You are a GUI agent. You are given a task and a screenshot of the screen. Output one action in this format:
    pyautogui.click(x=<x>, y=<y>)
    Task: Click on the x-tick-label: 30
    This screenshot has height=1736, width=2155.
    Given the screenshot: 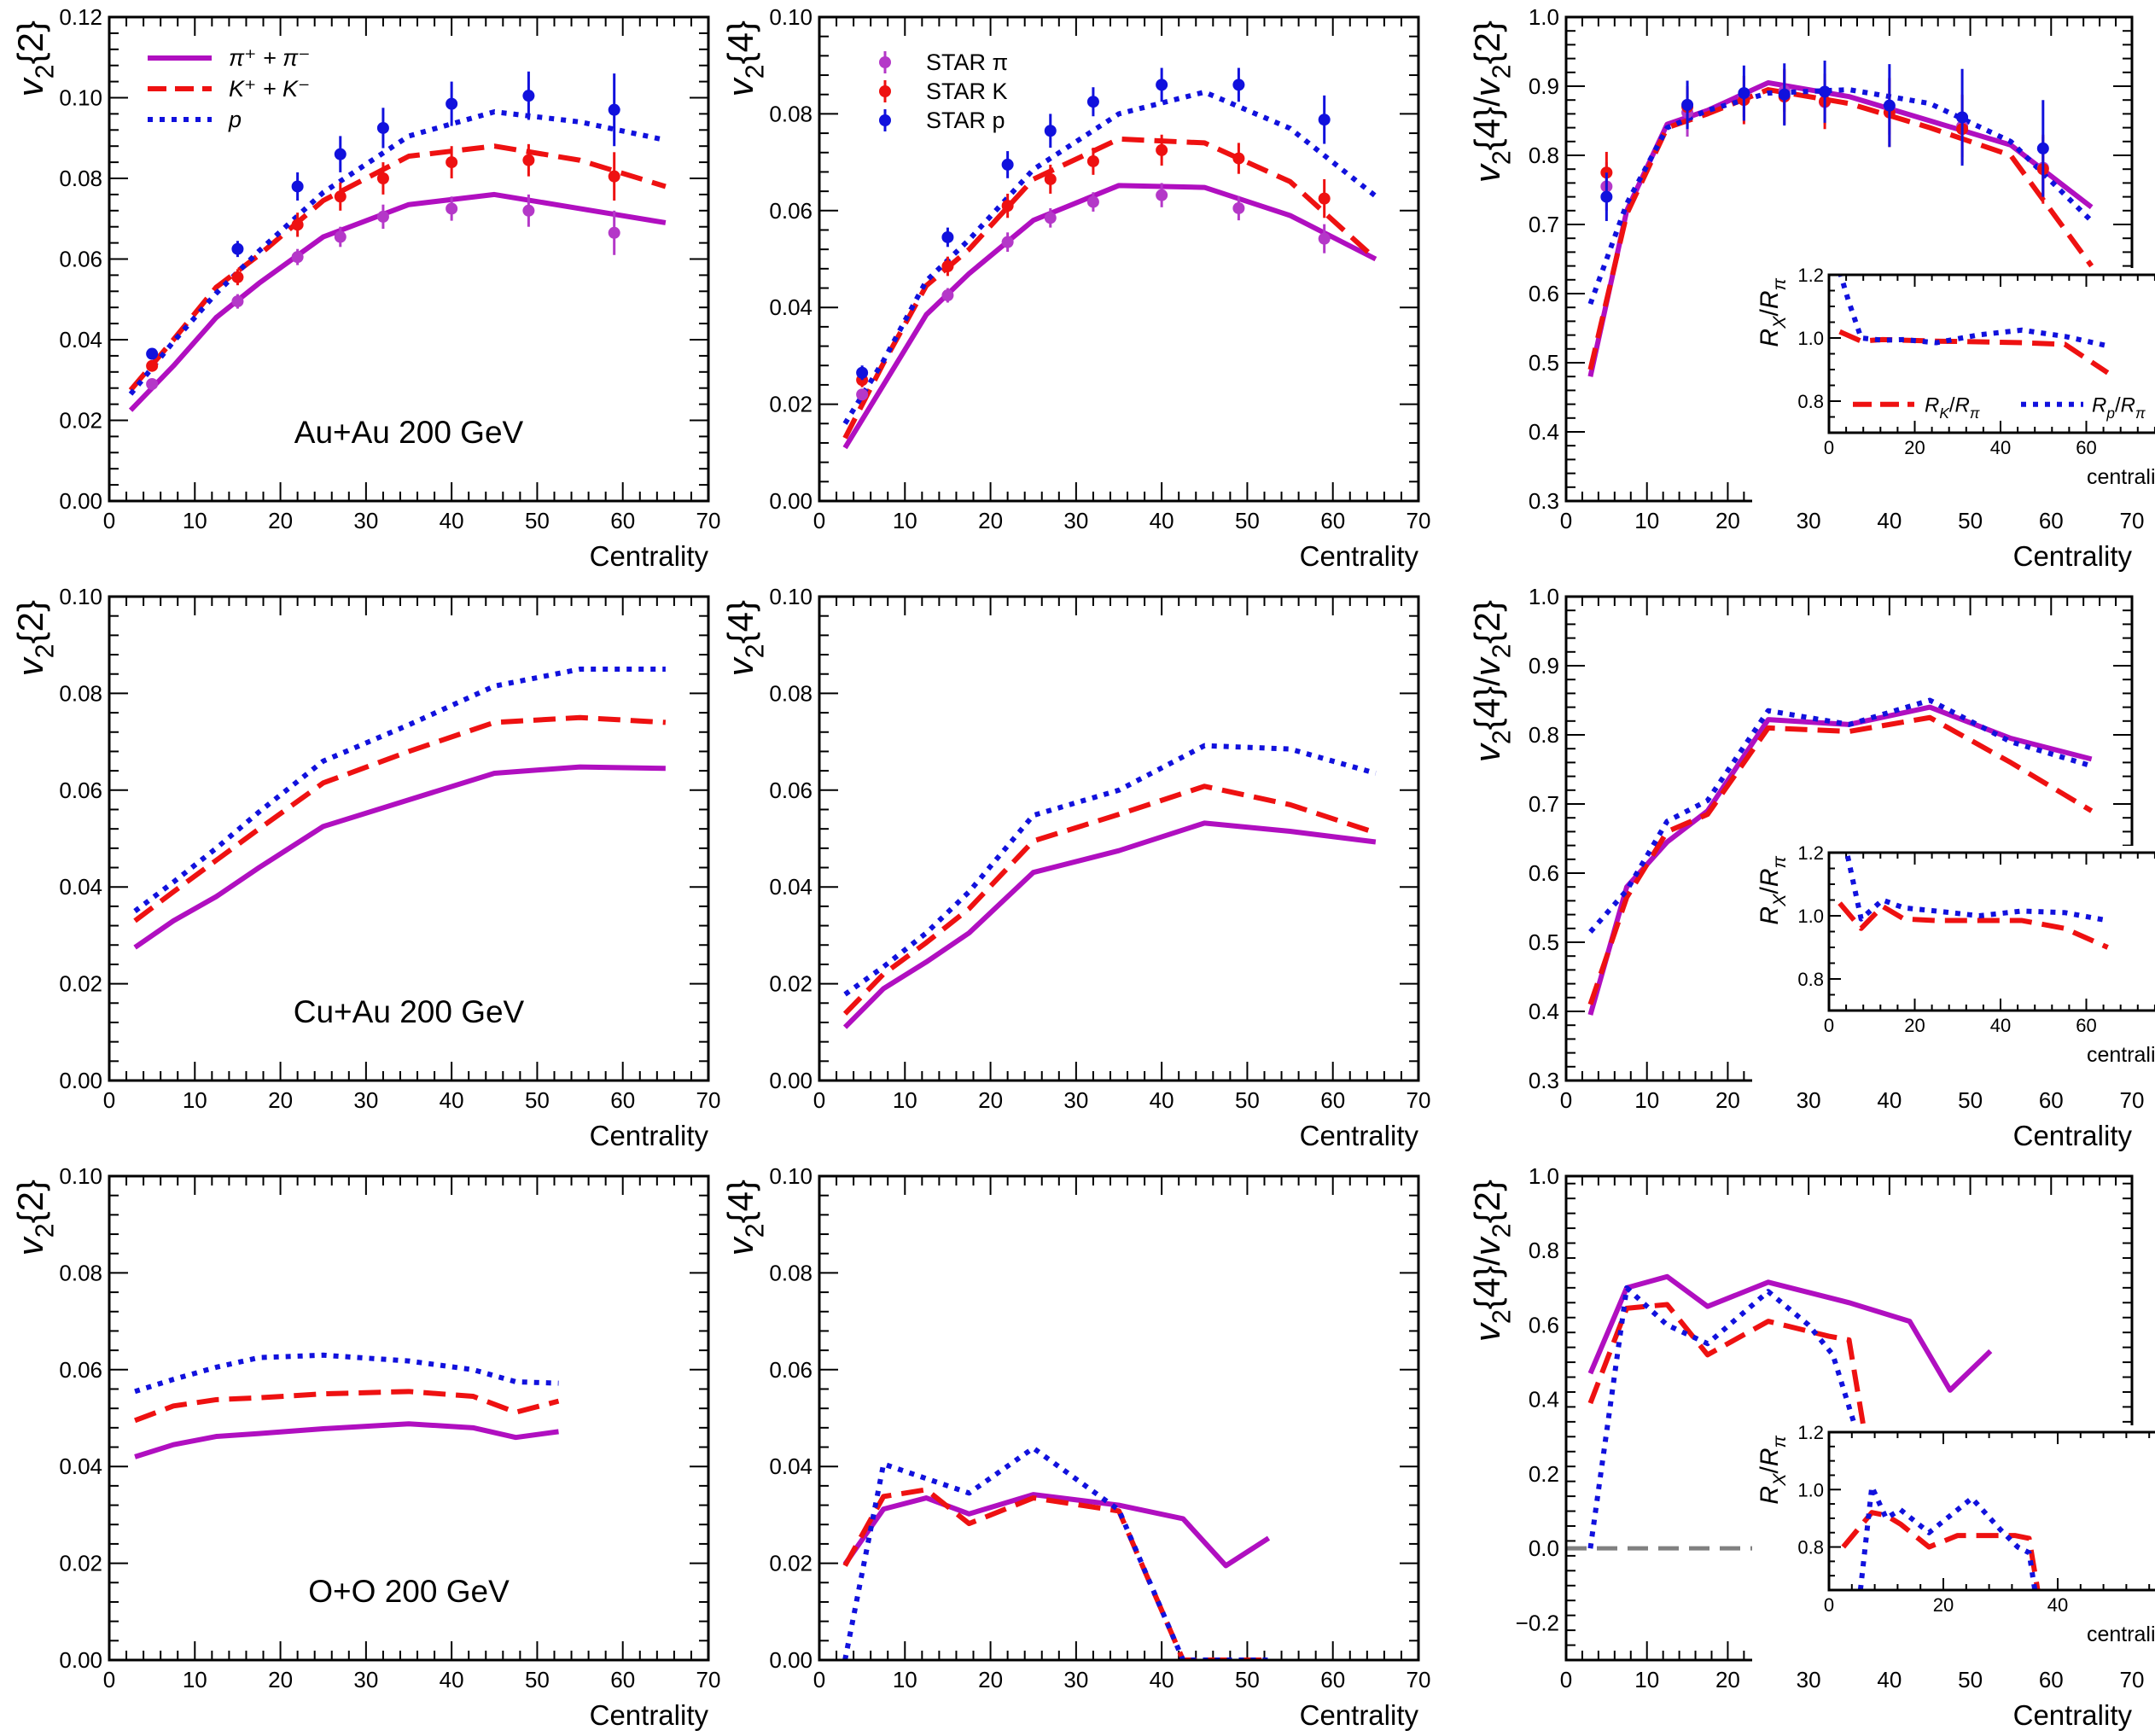 What is the action you would take?
    pyautogui.click(x=1075, y=1679)
    